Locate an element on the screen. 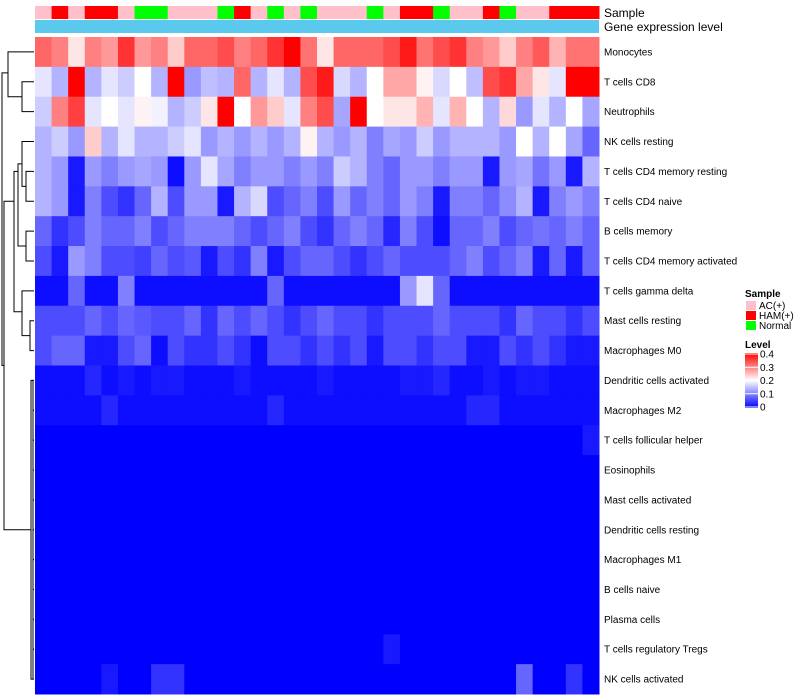 This screenshot has width=800, height=700. row-label: T cells CD4 memory resting is located at coordinates (665, 172).